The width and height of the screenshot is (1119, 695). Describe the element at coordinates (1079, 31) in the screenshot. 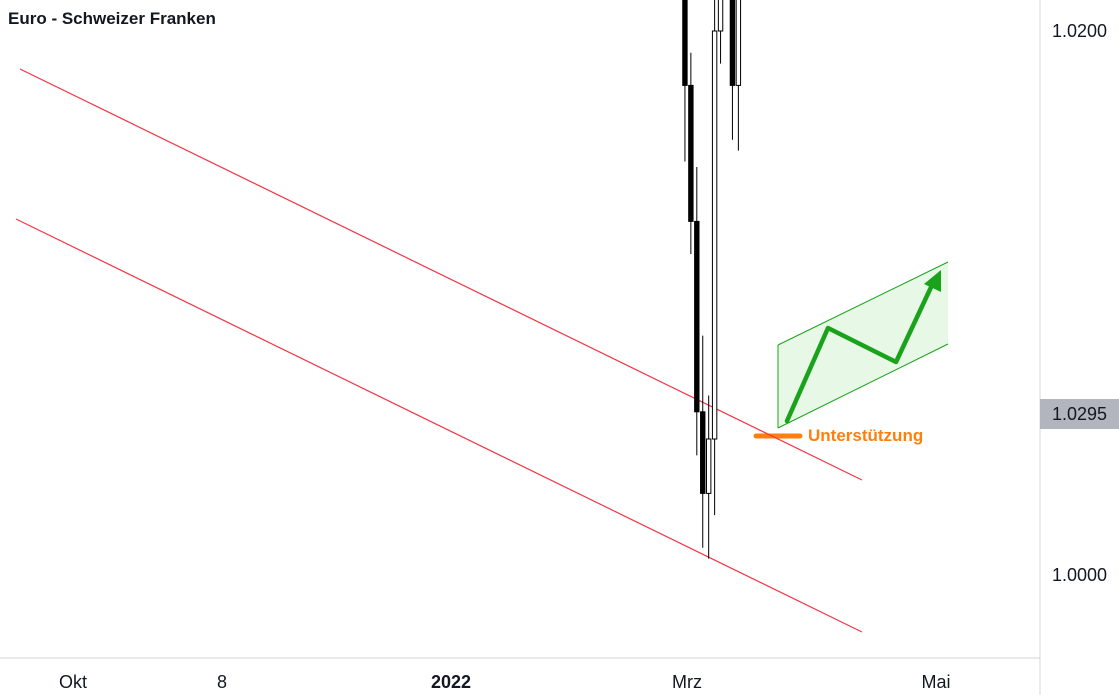

I see `y-tick-label: 1.0200` at that location.